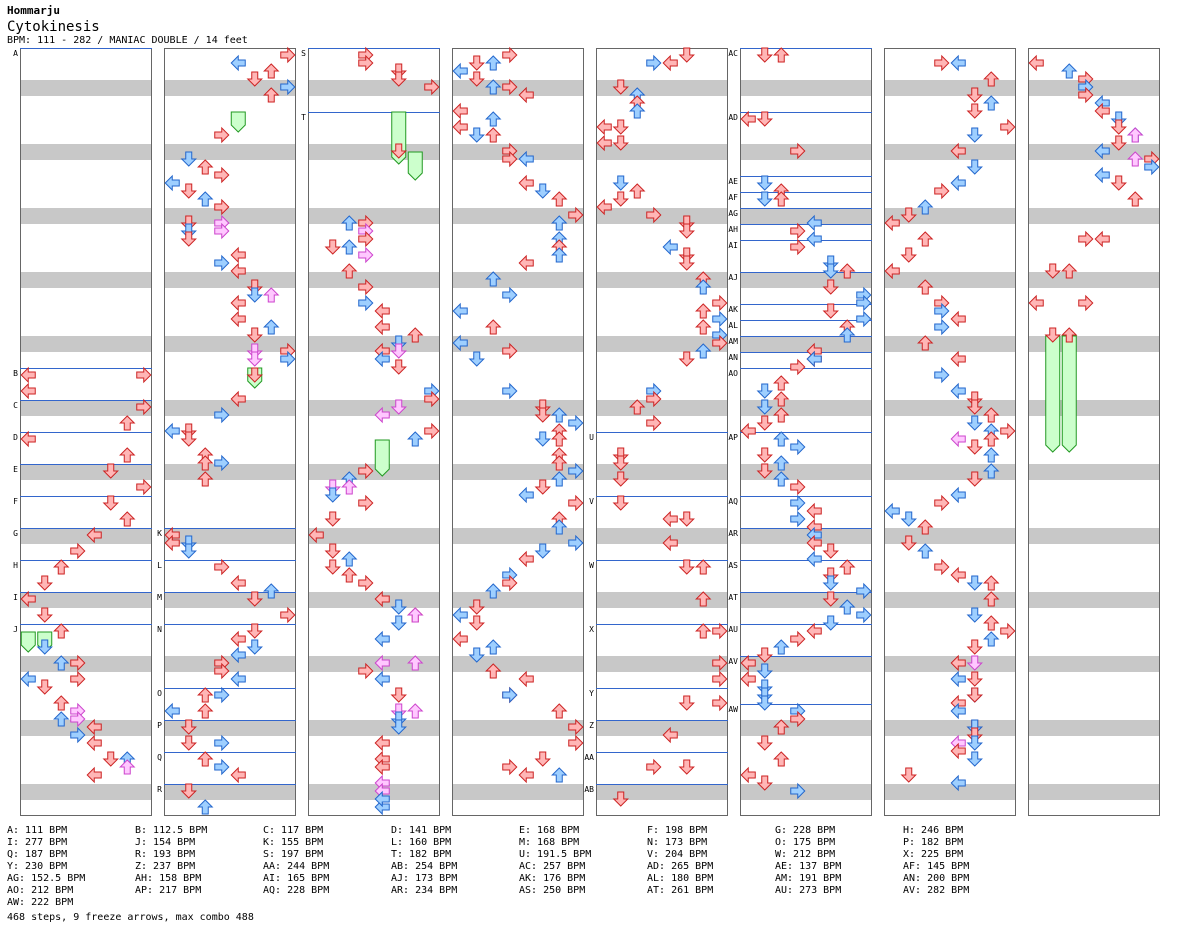  Describe the element at coordinates (733, 117) in the screenshot. I see `section-marker-label: AD` at that location.